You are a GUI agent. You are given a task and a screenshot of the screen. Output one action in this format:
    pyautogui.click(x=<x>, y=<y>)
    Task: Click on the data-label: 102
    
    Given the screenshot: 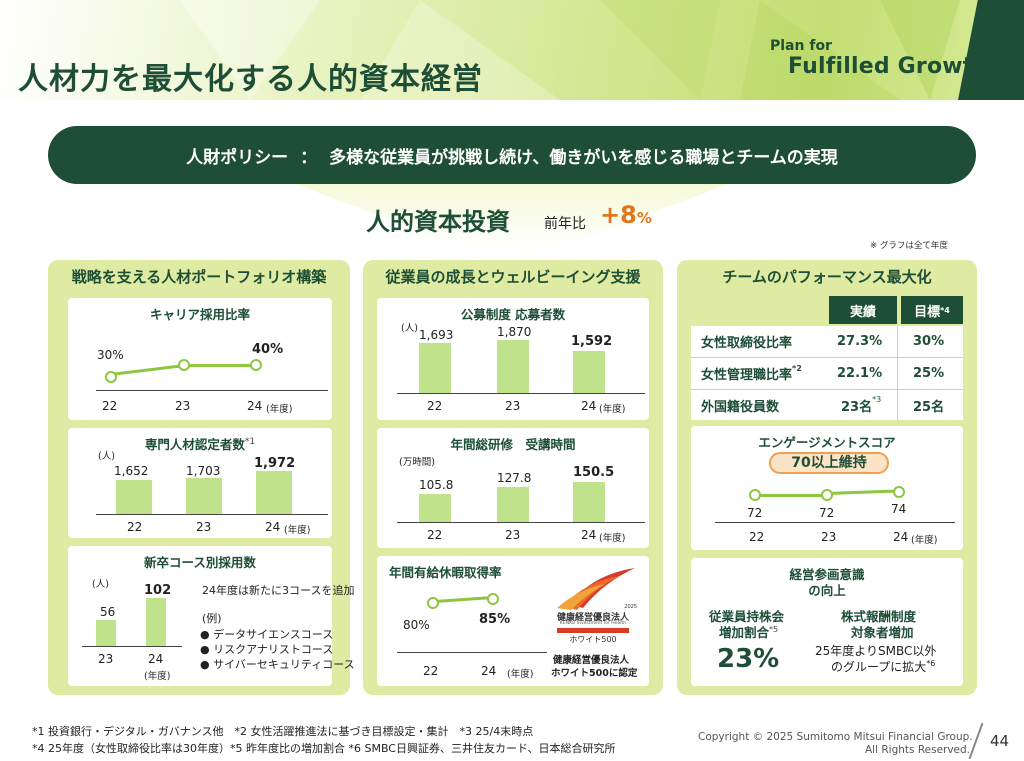 What is the action you would take?
    pyautogui.click(x=158, y=590)
    